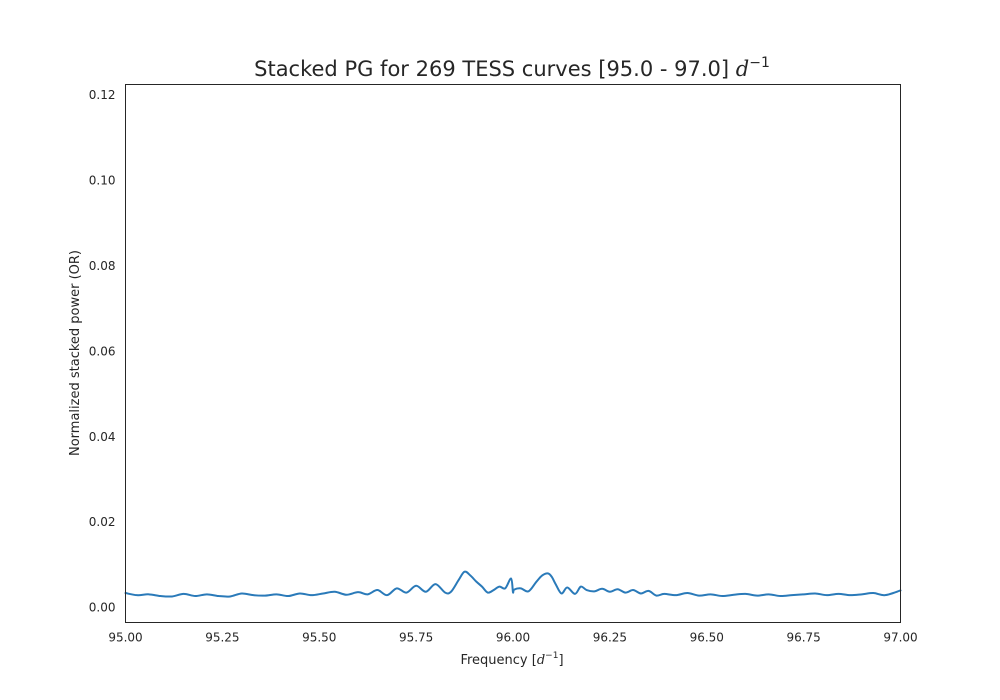 This screenshot has width=1000, height=700. Describe the element at coordinates (498, 660) in the screenshot. I see `x-axis-label-text: Frequency [` at that location.